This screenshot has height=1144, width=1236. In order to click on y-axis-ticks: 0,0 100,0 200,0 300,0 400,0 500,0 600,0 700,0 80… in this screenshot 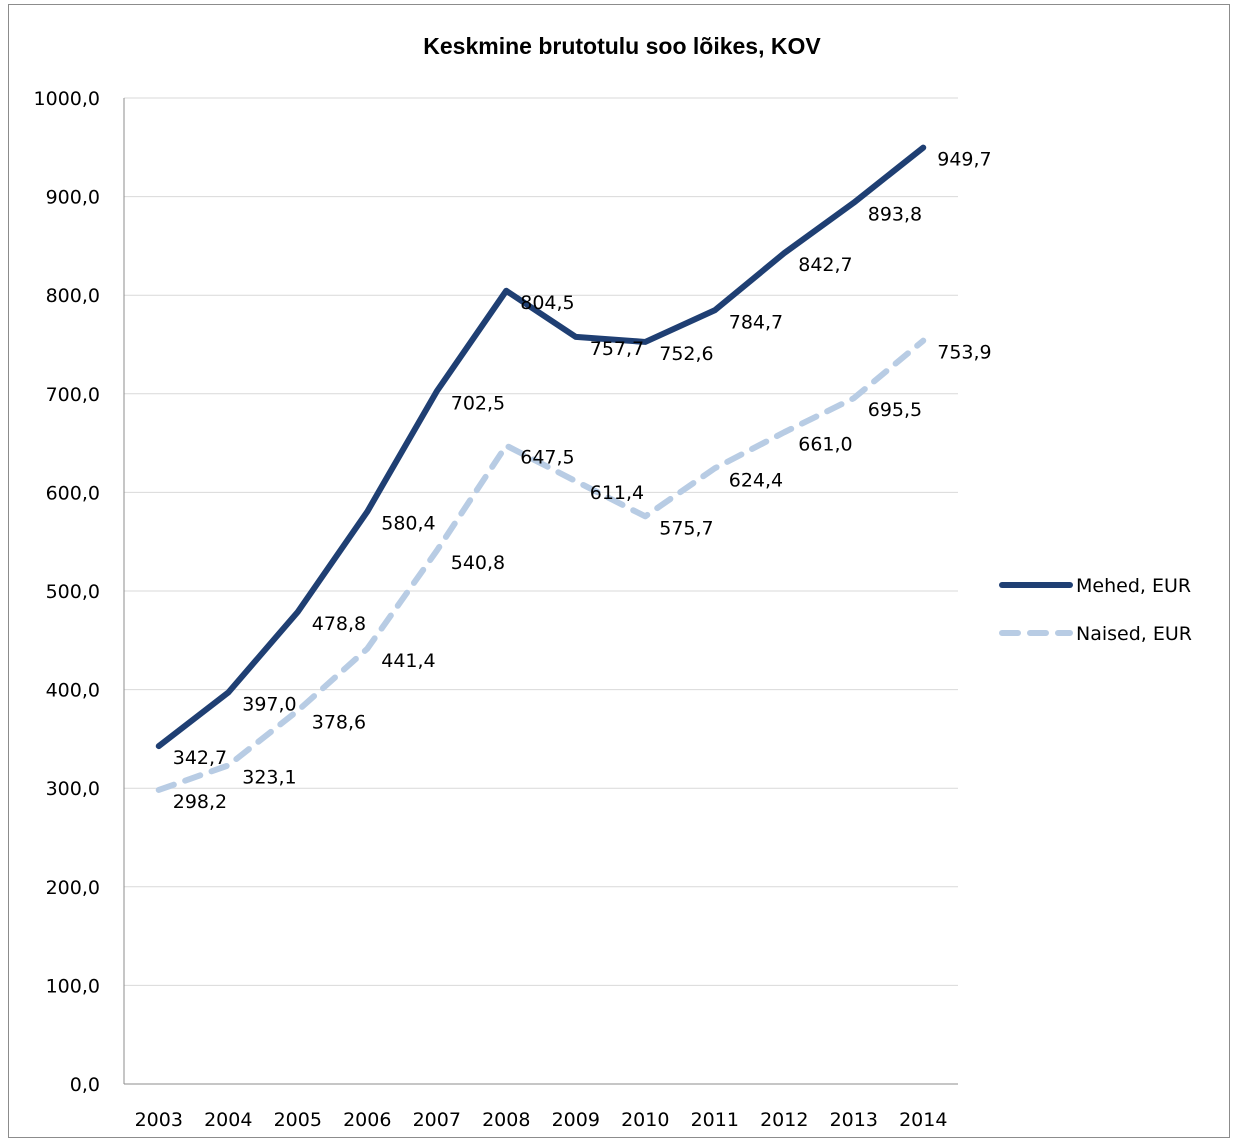, I will do `click(67, 592)`.